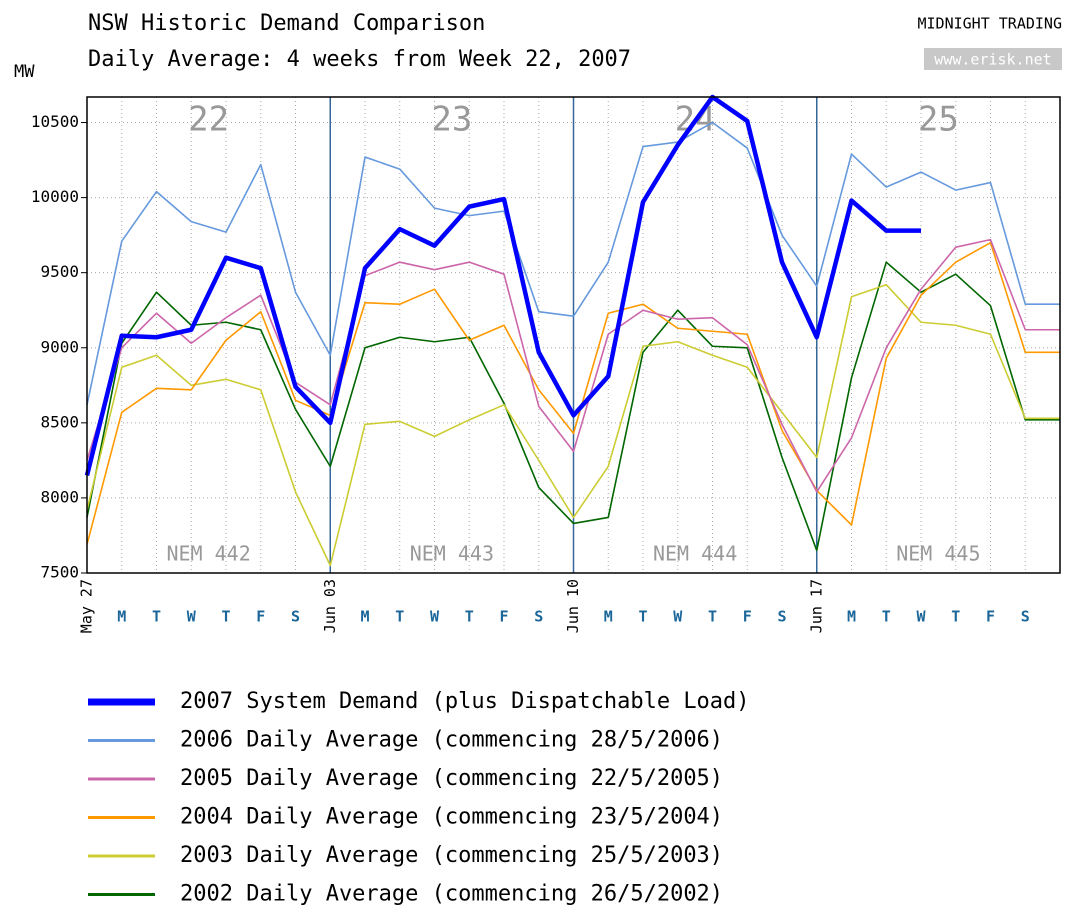 Image resolution: width=1072 pixels, height=917 pixels. I want to click on y-axis-label: MW, so click(24, 72).